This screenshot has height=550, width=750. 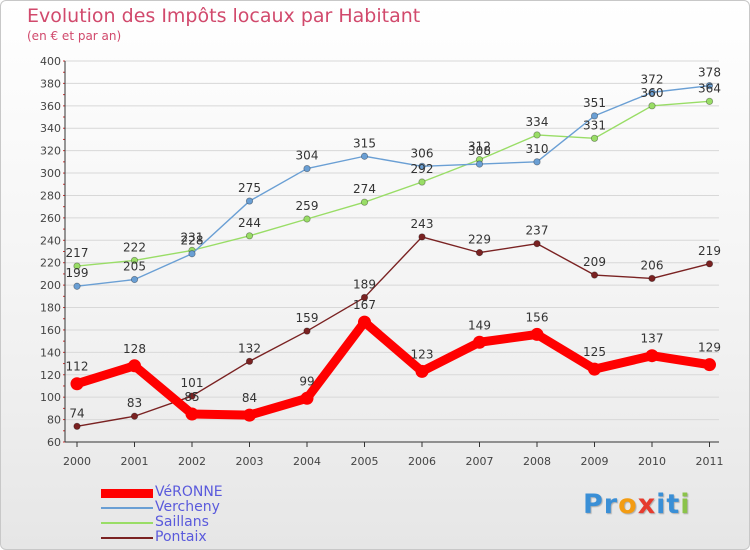 What do you see at coordinates (652, 339) in the screenshot?
I see `data-label: 137` at bounding box center [652, 339].